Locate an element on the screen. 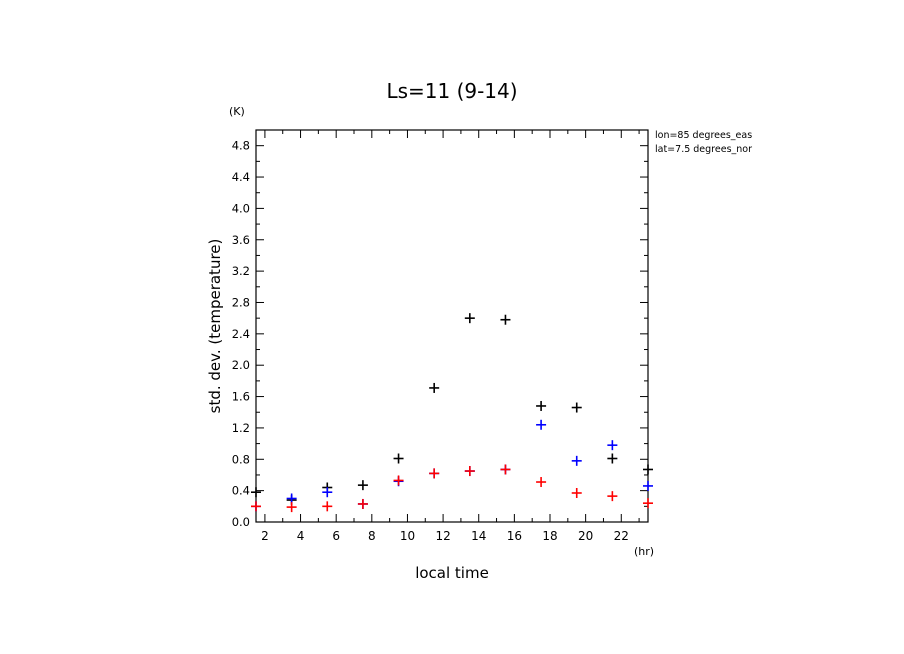 This screenshot has width=904, height=654. y-tick-label: 2.0 is located at coordinates (241, 365).